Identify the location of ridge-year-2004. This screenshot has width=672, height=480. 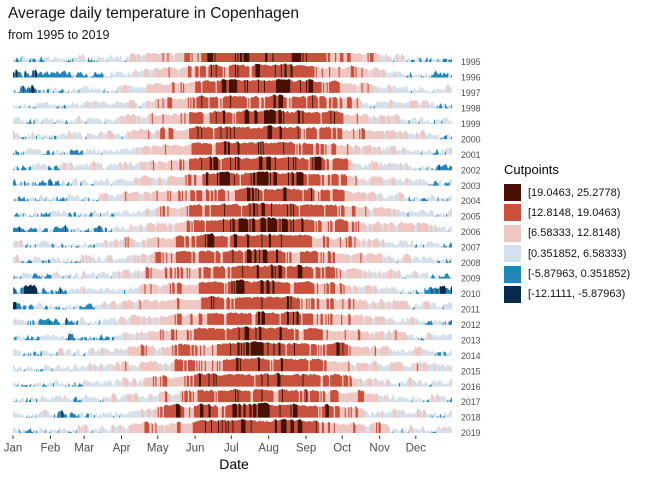
(232, 193).